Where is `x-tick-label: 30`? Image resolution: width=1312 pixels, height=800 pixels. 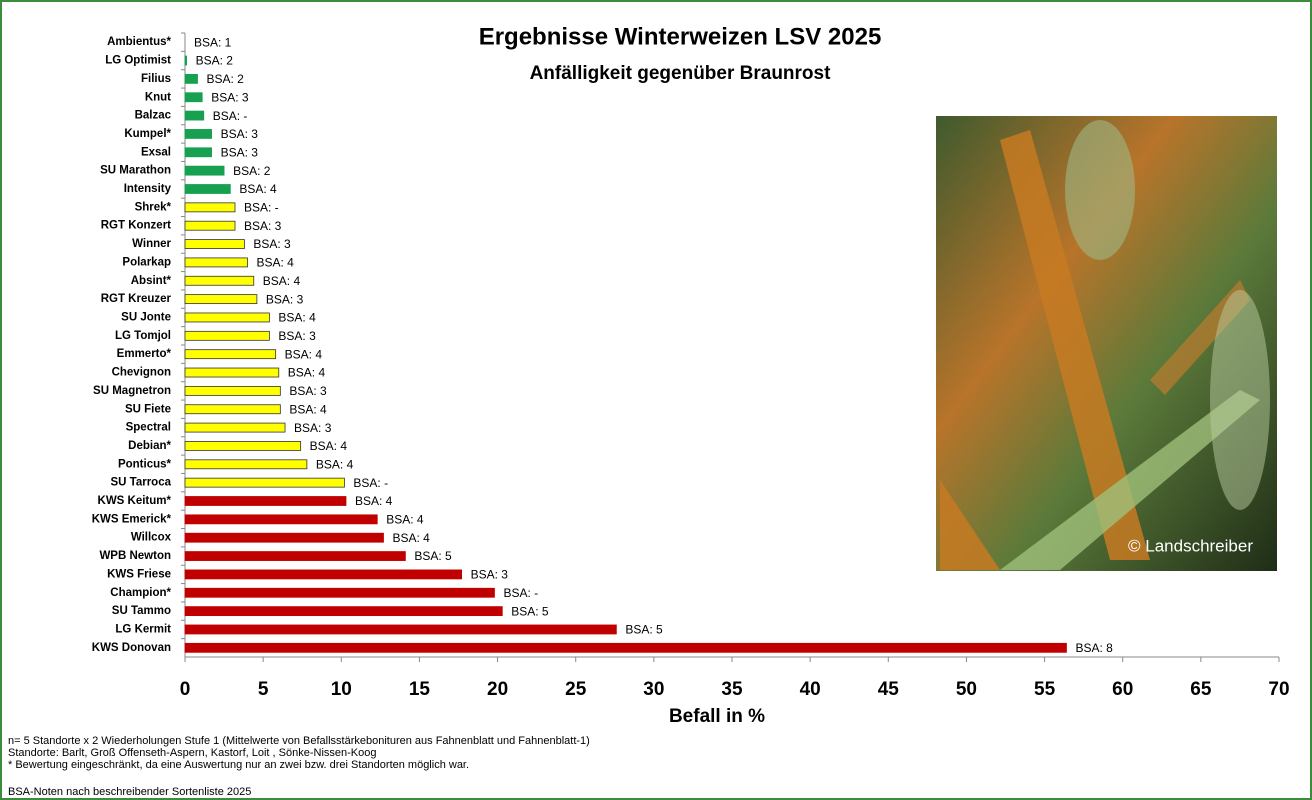
x-tick-label: 30 is located at coordinates (653, 689).